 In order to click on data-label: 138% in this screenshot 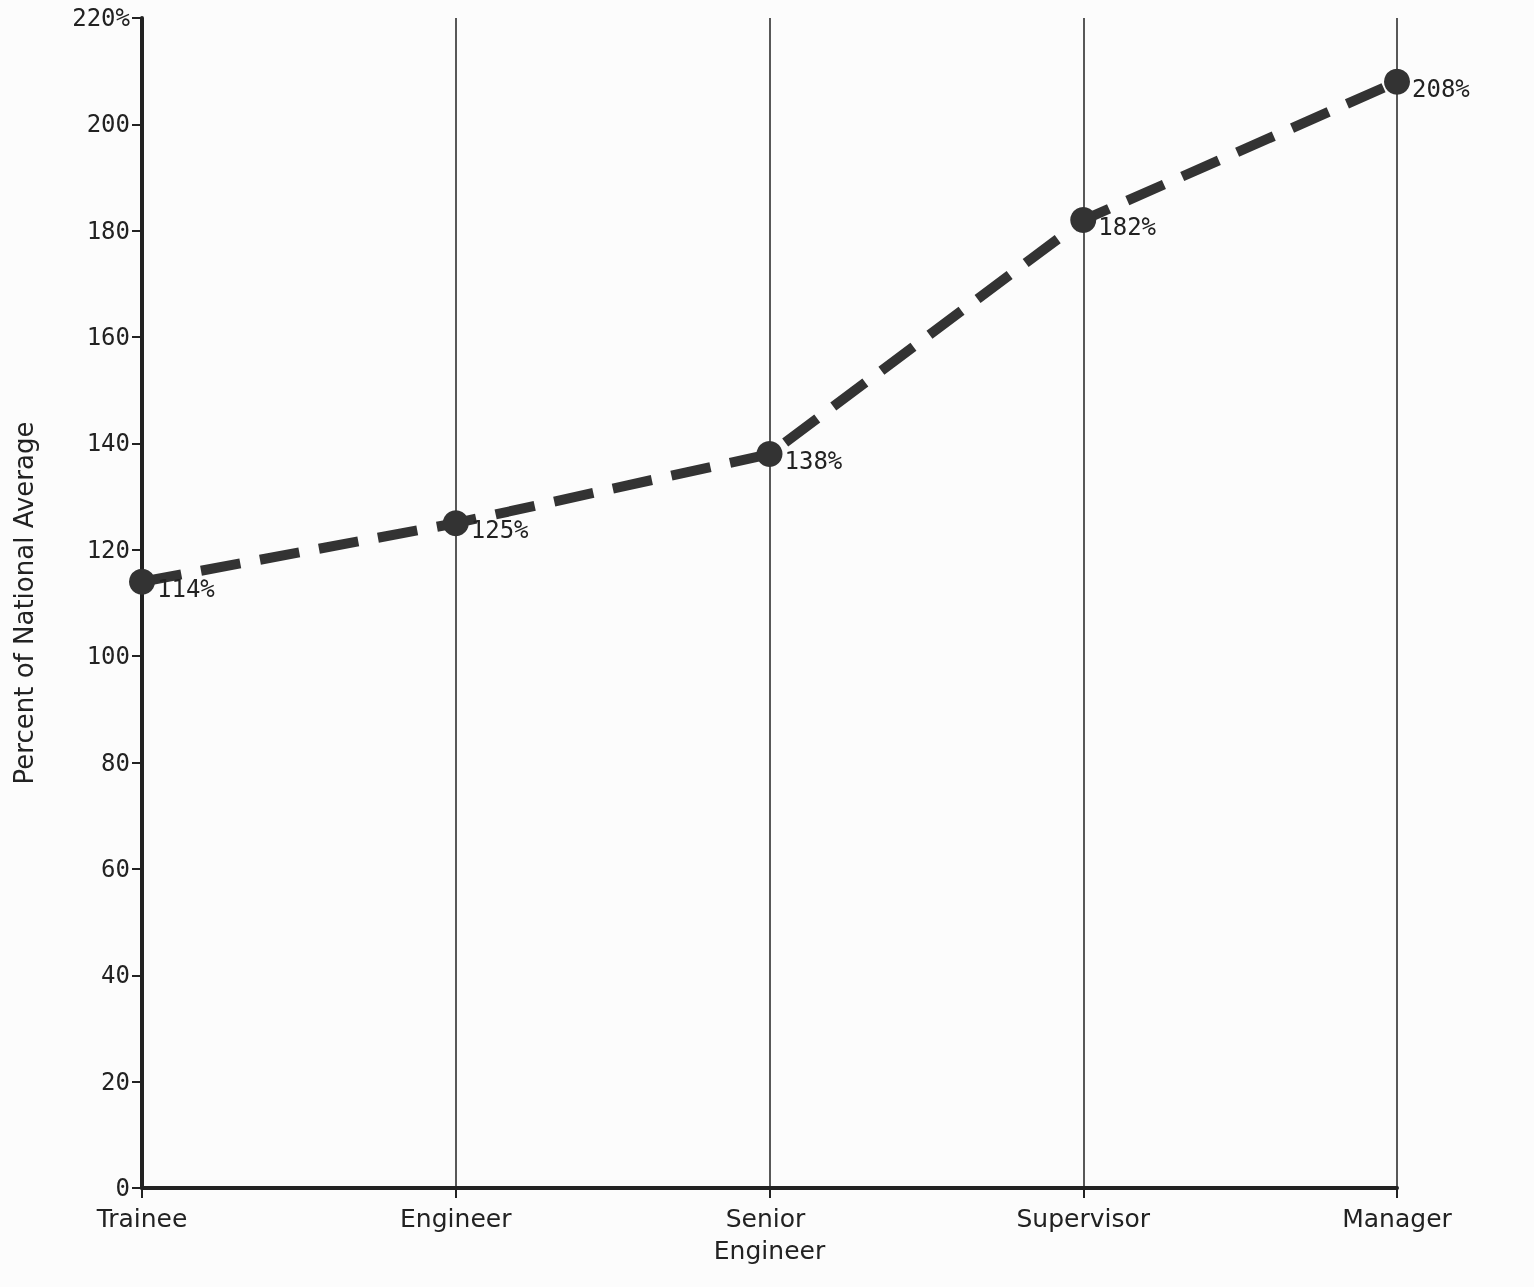, I will do `click(813, 461)`.